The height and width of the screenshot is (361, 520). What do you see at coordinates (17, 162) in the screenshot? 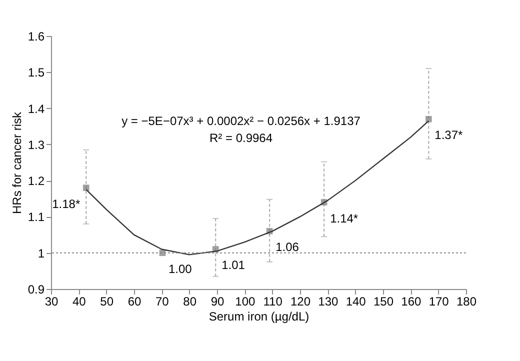
I see `y-axis-title: HRs for cancer risk` at bounding box center [17, 162].